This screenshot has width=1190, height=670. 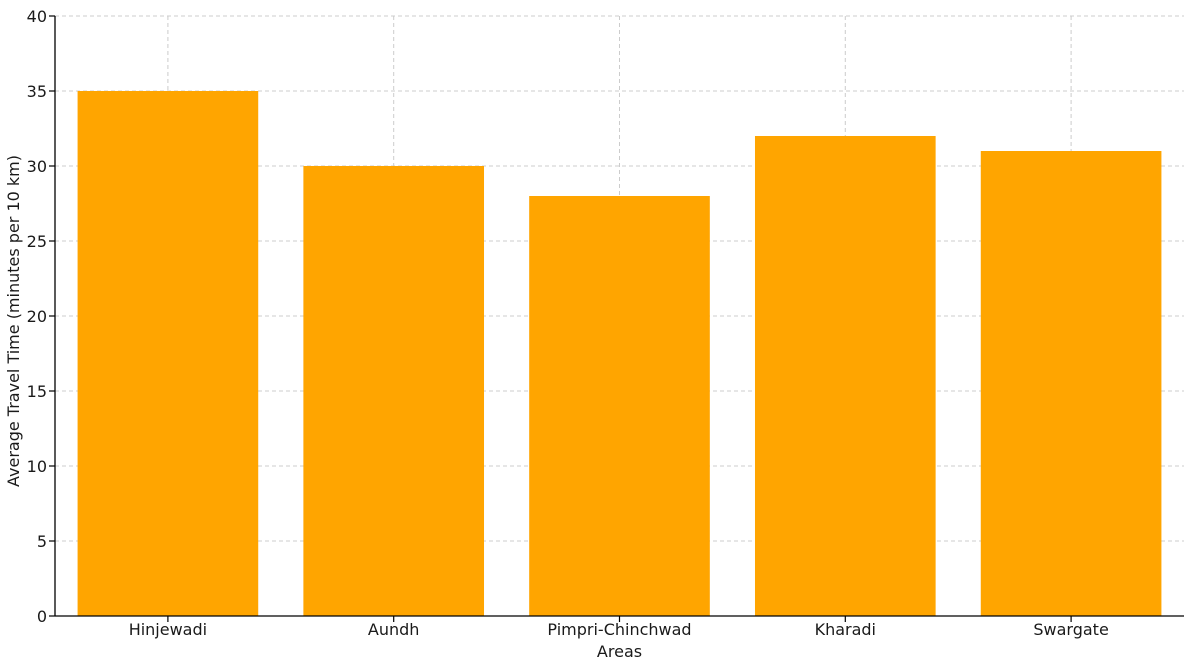 I want to click on x-tick-label: Swargate, so click(x=1070, y=629).